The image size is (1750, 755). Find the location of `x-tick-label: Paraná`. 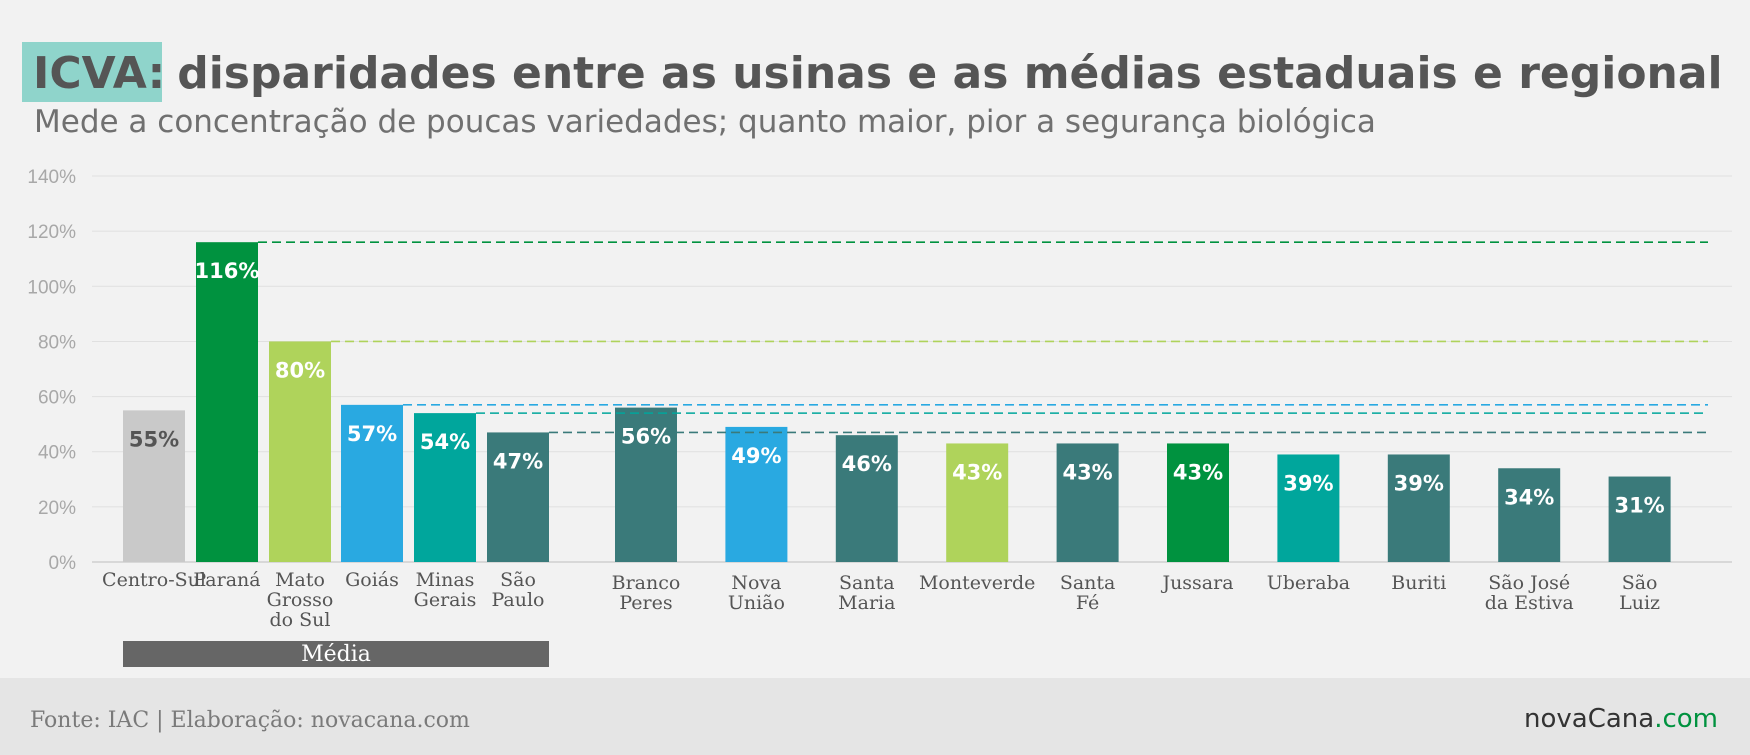

x-tick-label: Paraná is located at coordinates (226, 580).